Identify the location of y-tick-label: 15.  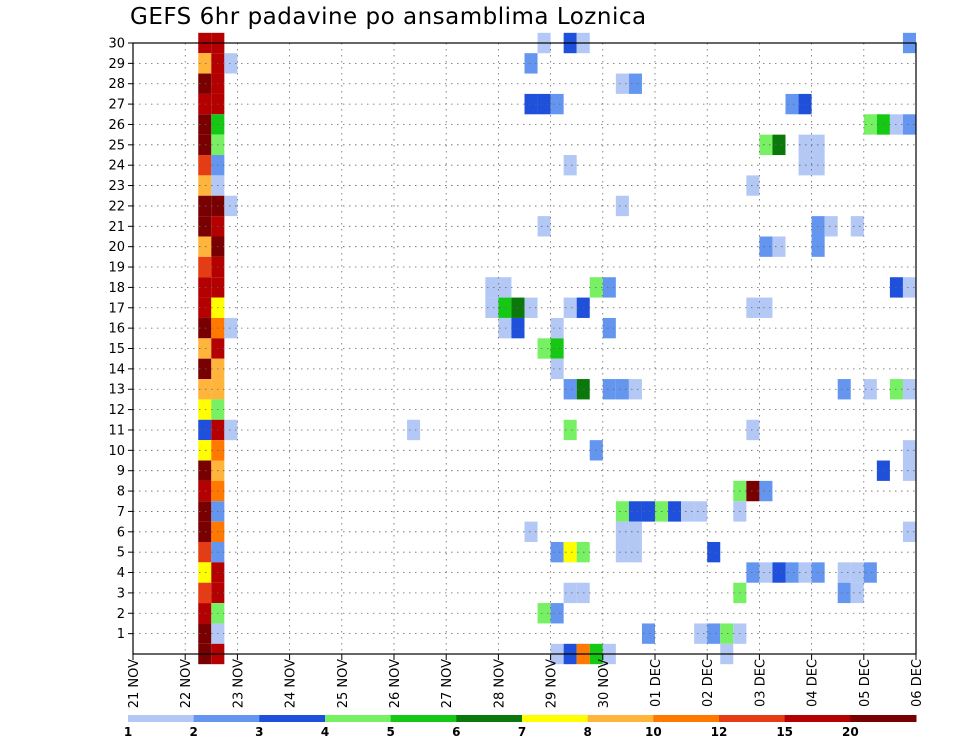
(116, 349).